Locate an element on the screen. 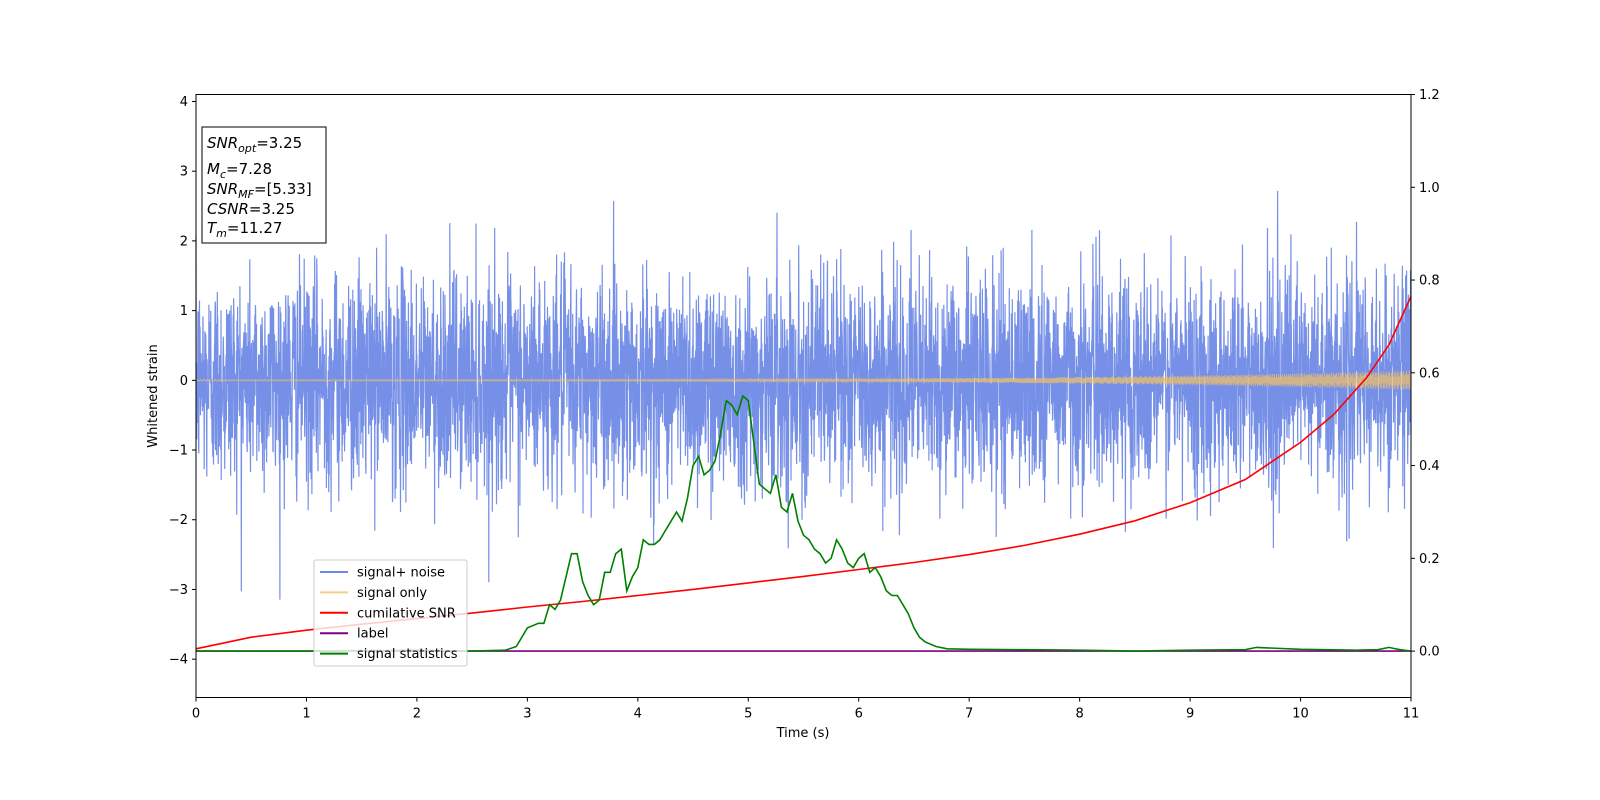  y-right-tick-label: 0.6 is located at coordinates (1429, 373).